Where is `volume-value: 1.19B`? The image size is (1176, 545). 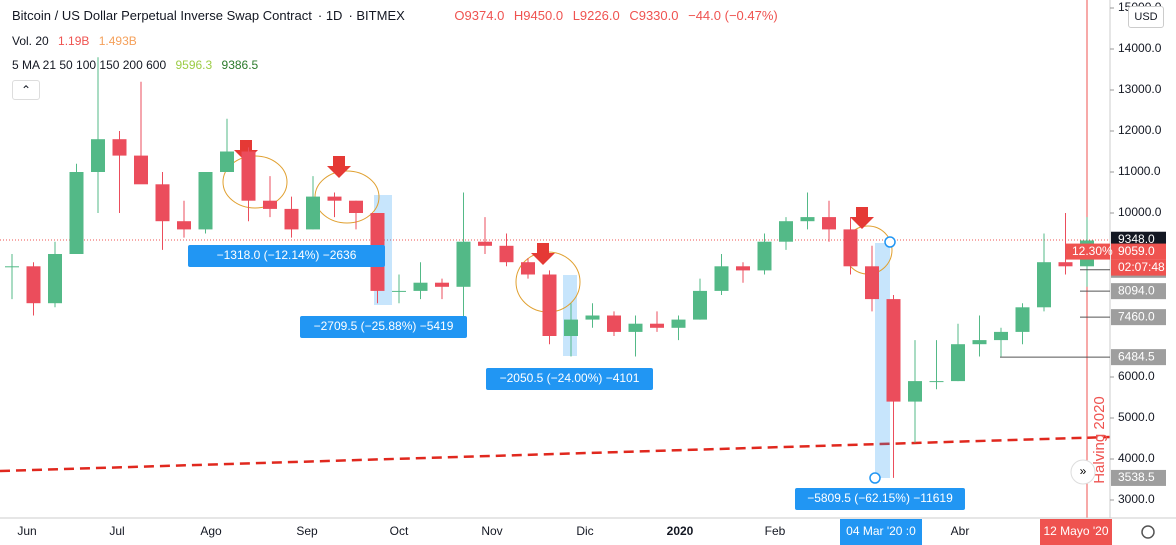 volume-value: 1.19B is located at coordinates (74, 41).